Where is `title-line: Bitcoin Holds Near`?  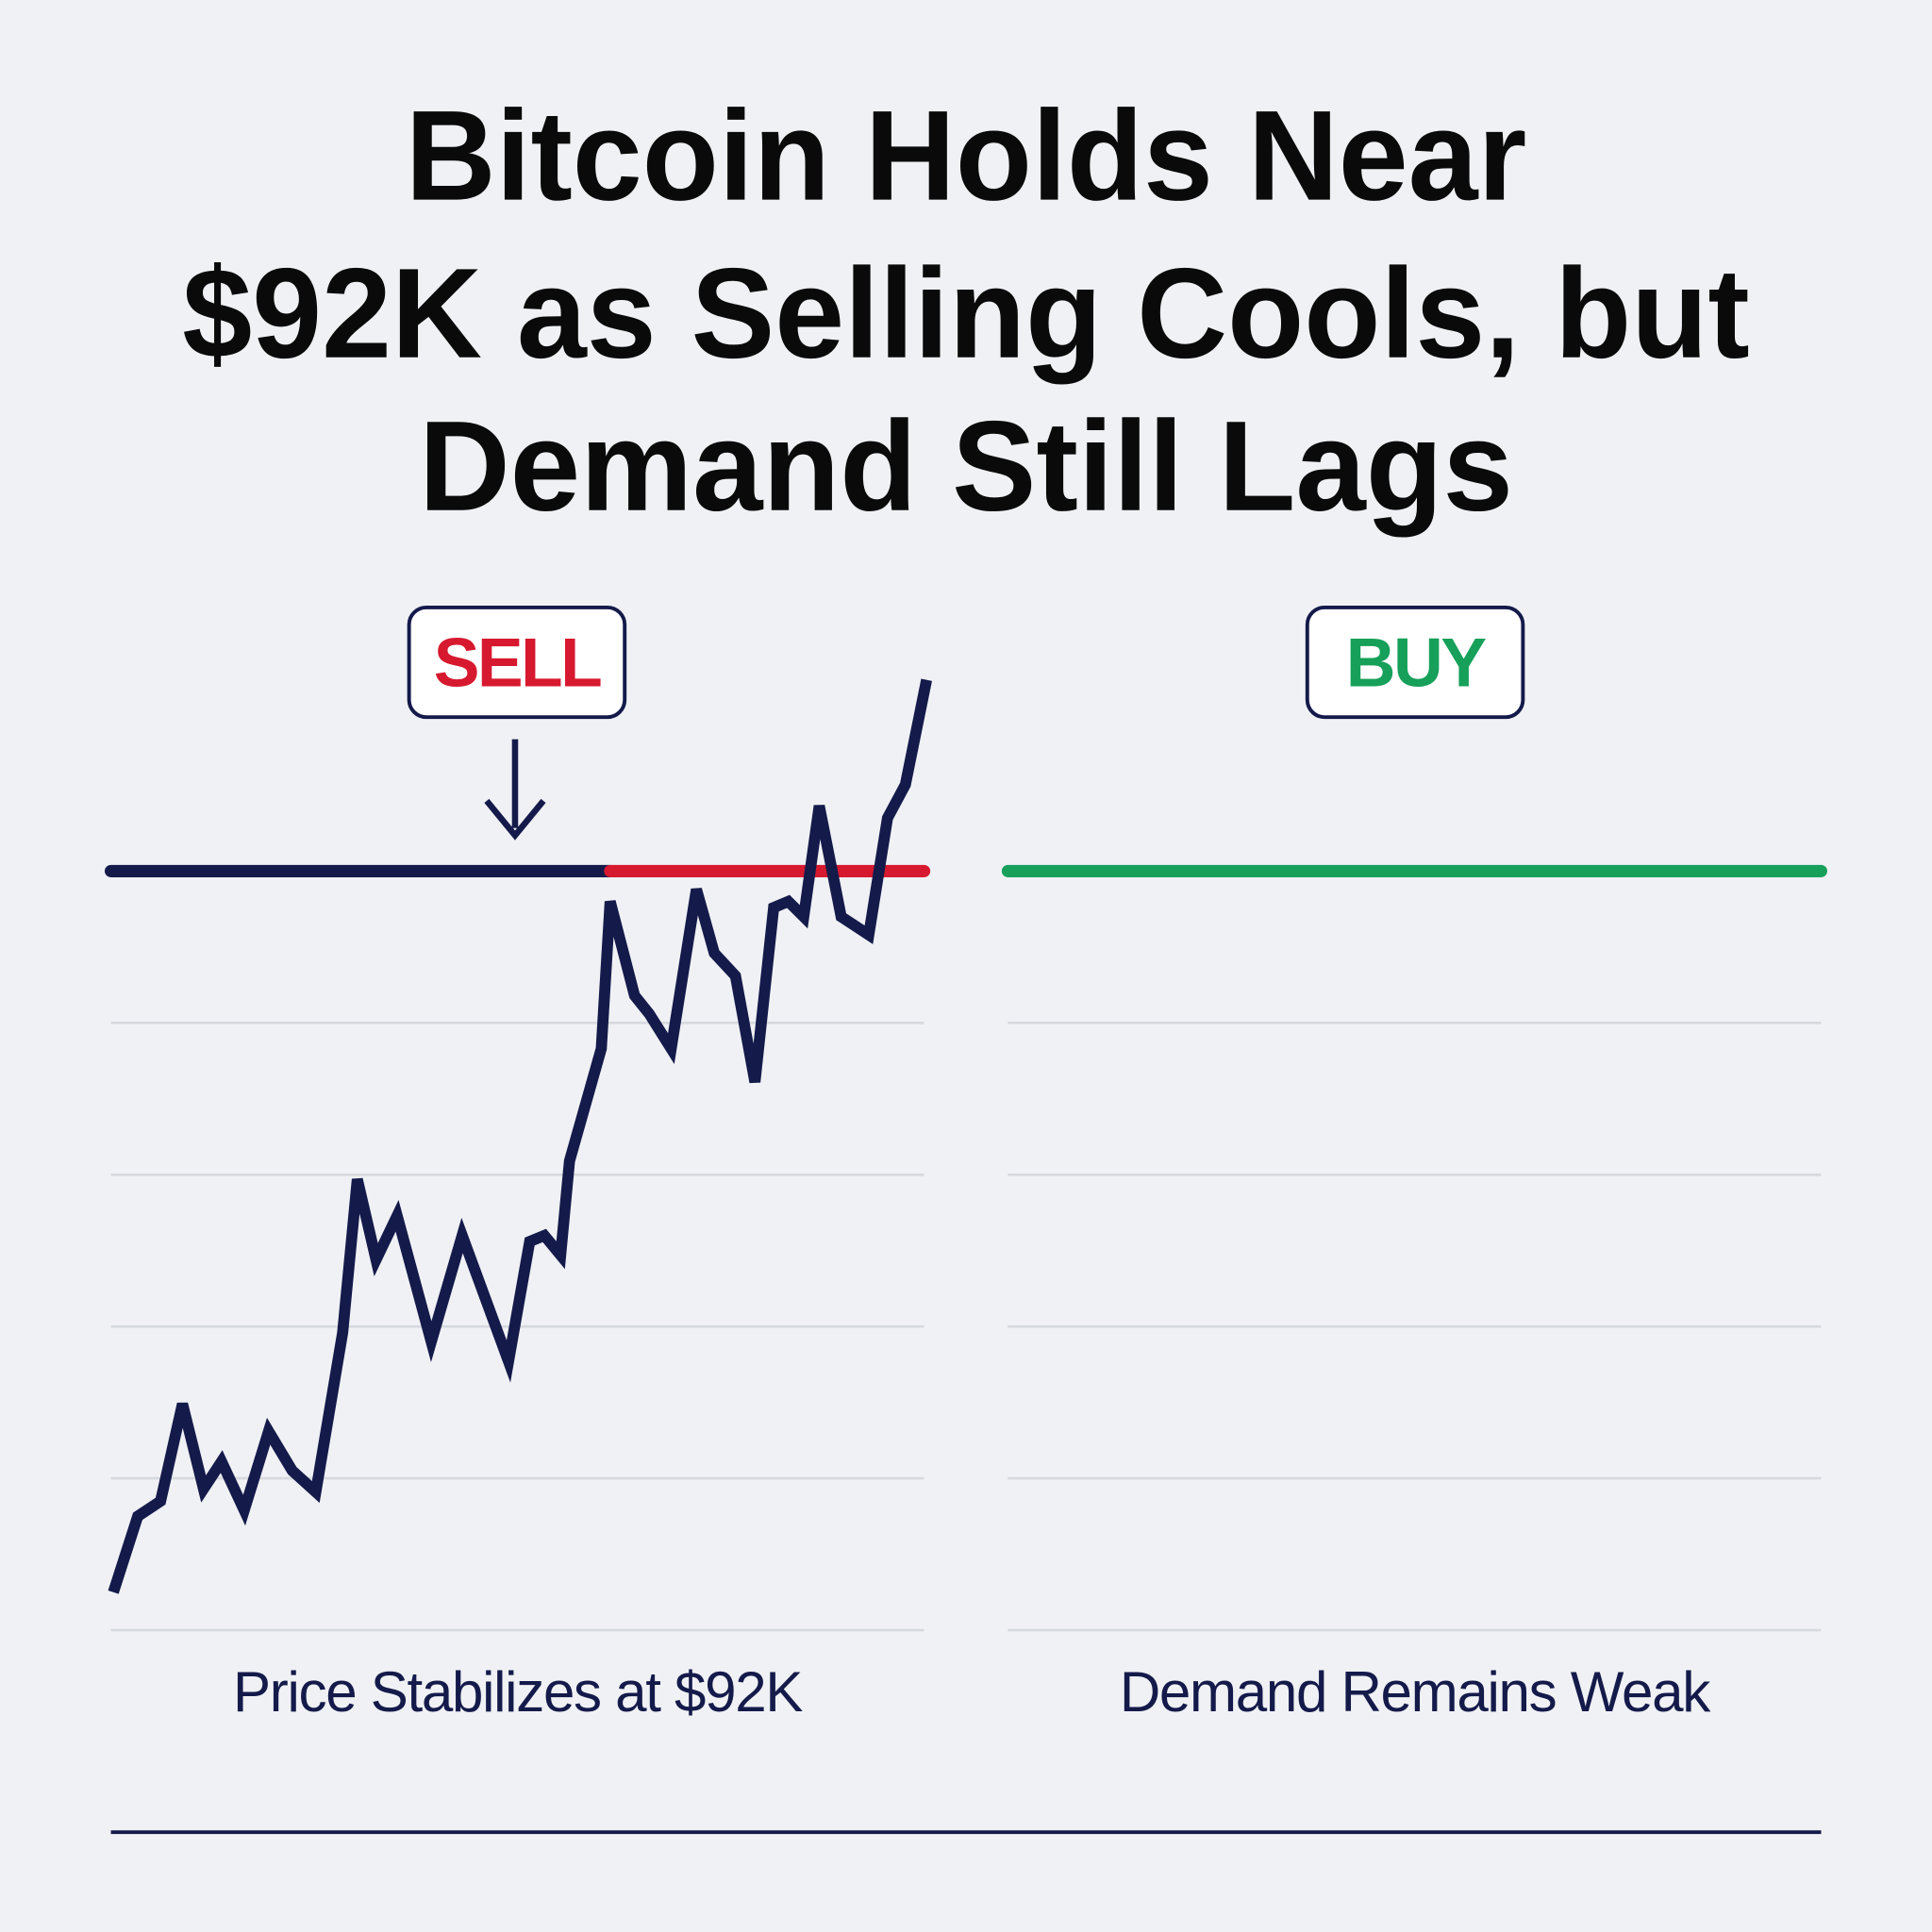 title-line: Bitcoin Holds Near is located at coordinates (967, 156).